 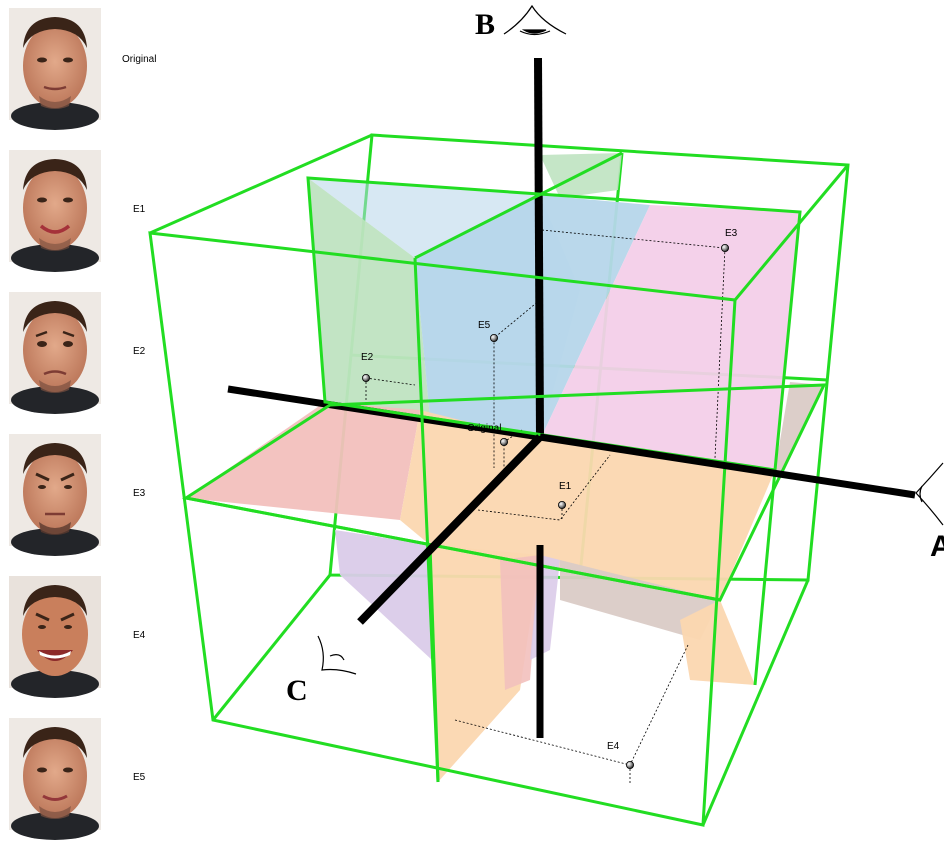 I want to click on face-caption-e3: E3, so click(x=139, y=493).